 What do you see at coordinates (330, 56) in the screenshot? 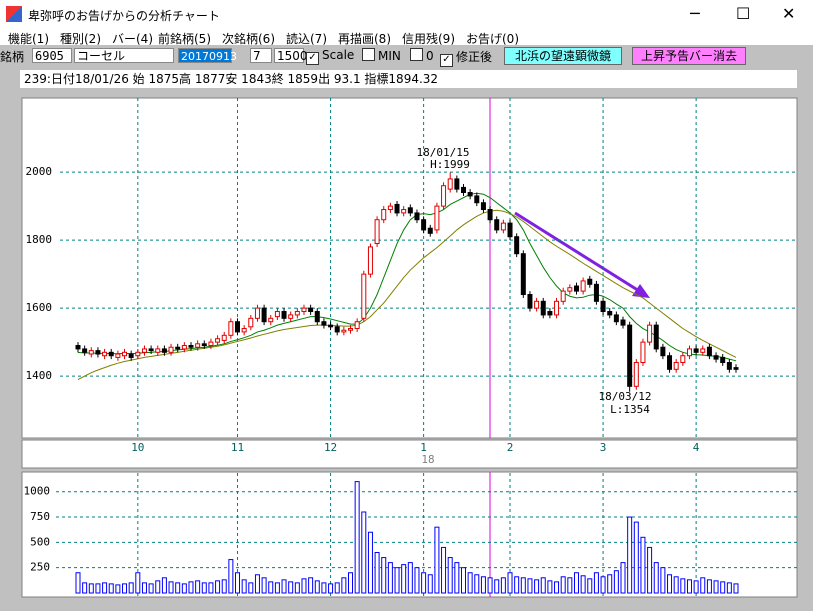
I see `scale-checkbox: ✓ Scale` at bounding box center [330, 56].